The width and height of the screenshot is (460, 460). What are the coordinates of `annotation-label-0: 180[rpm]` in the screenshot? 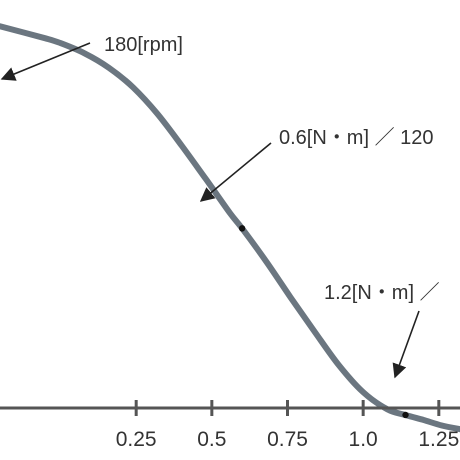 It's located at (143, 45).